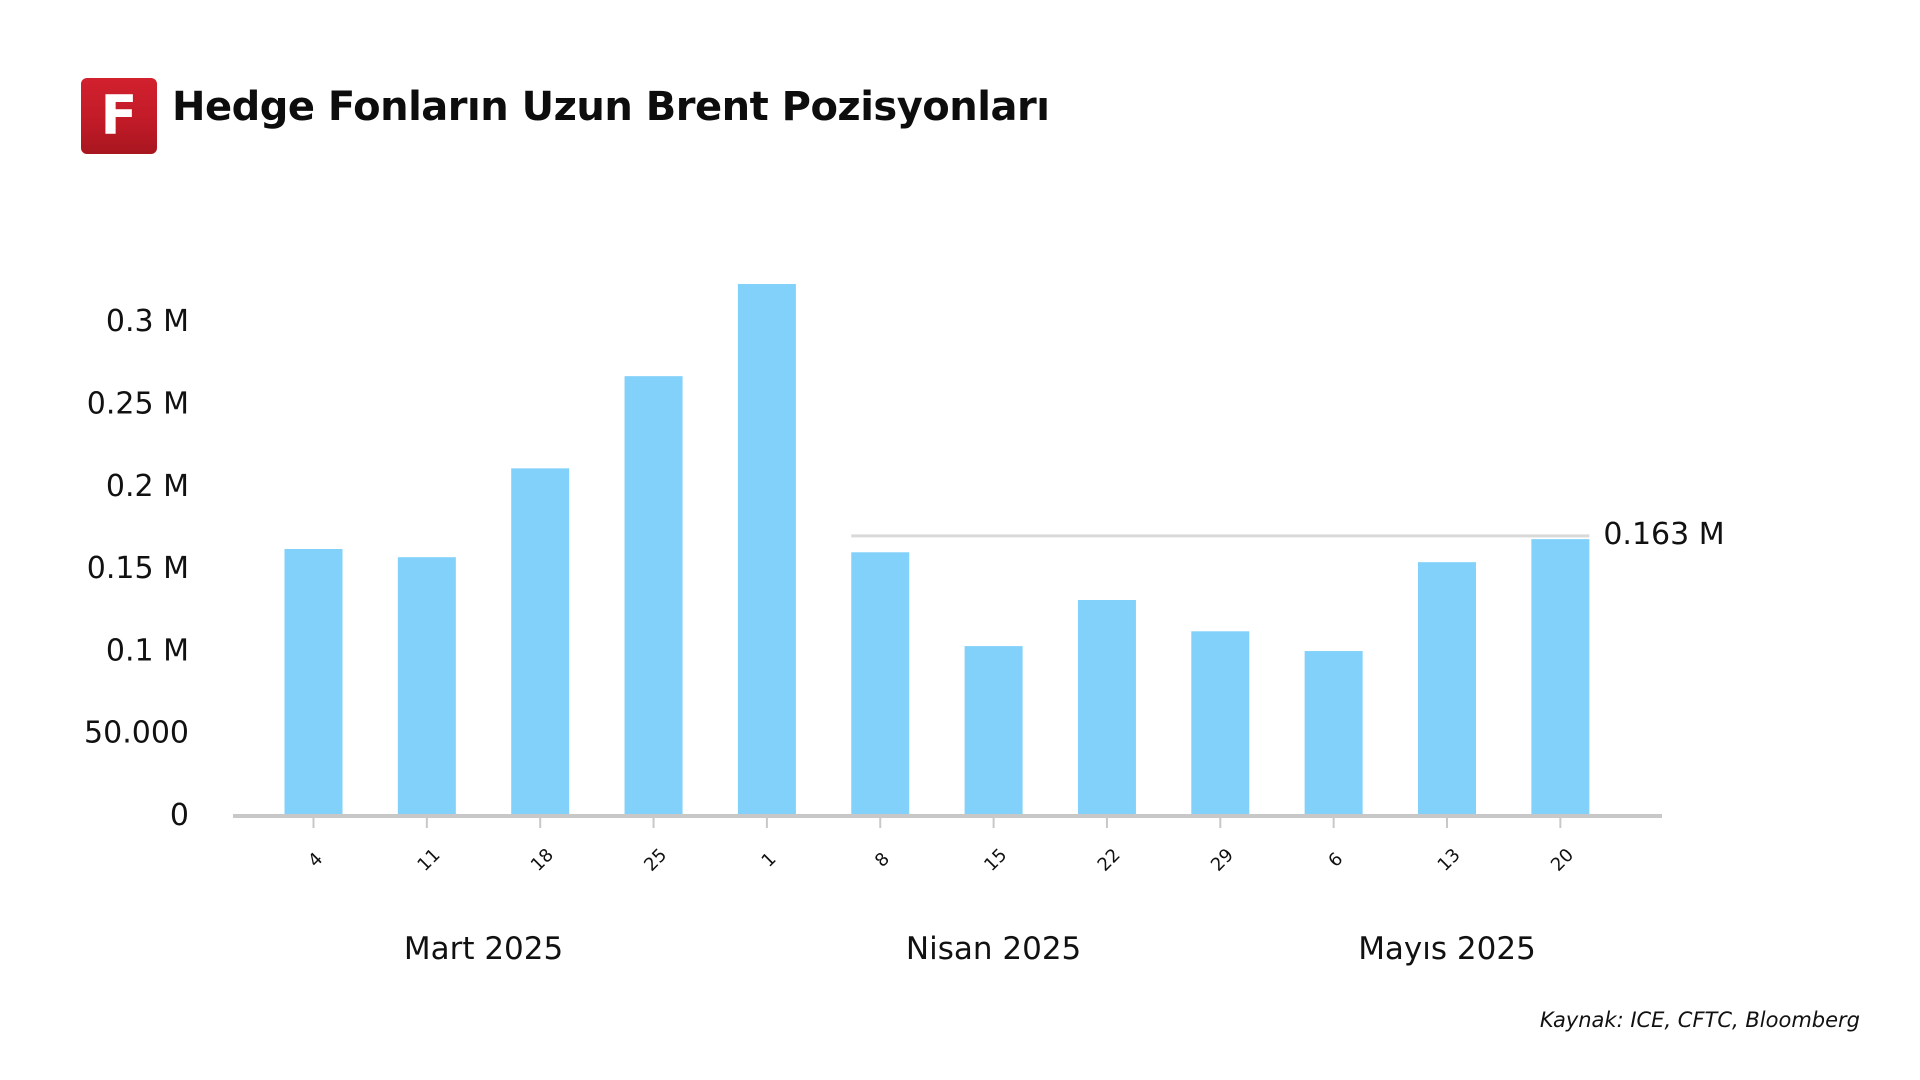  What do you see at coordinates (993, 949) in the screenshot?
I see `month-group-label: Nisan 2025` at bounding box center [993, 949].